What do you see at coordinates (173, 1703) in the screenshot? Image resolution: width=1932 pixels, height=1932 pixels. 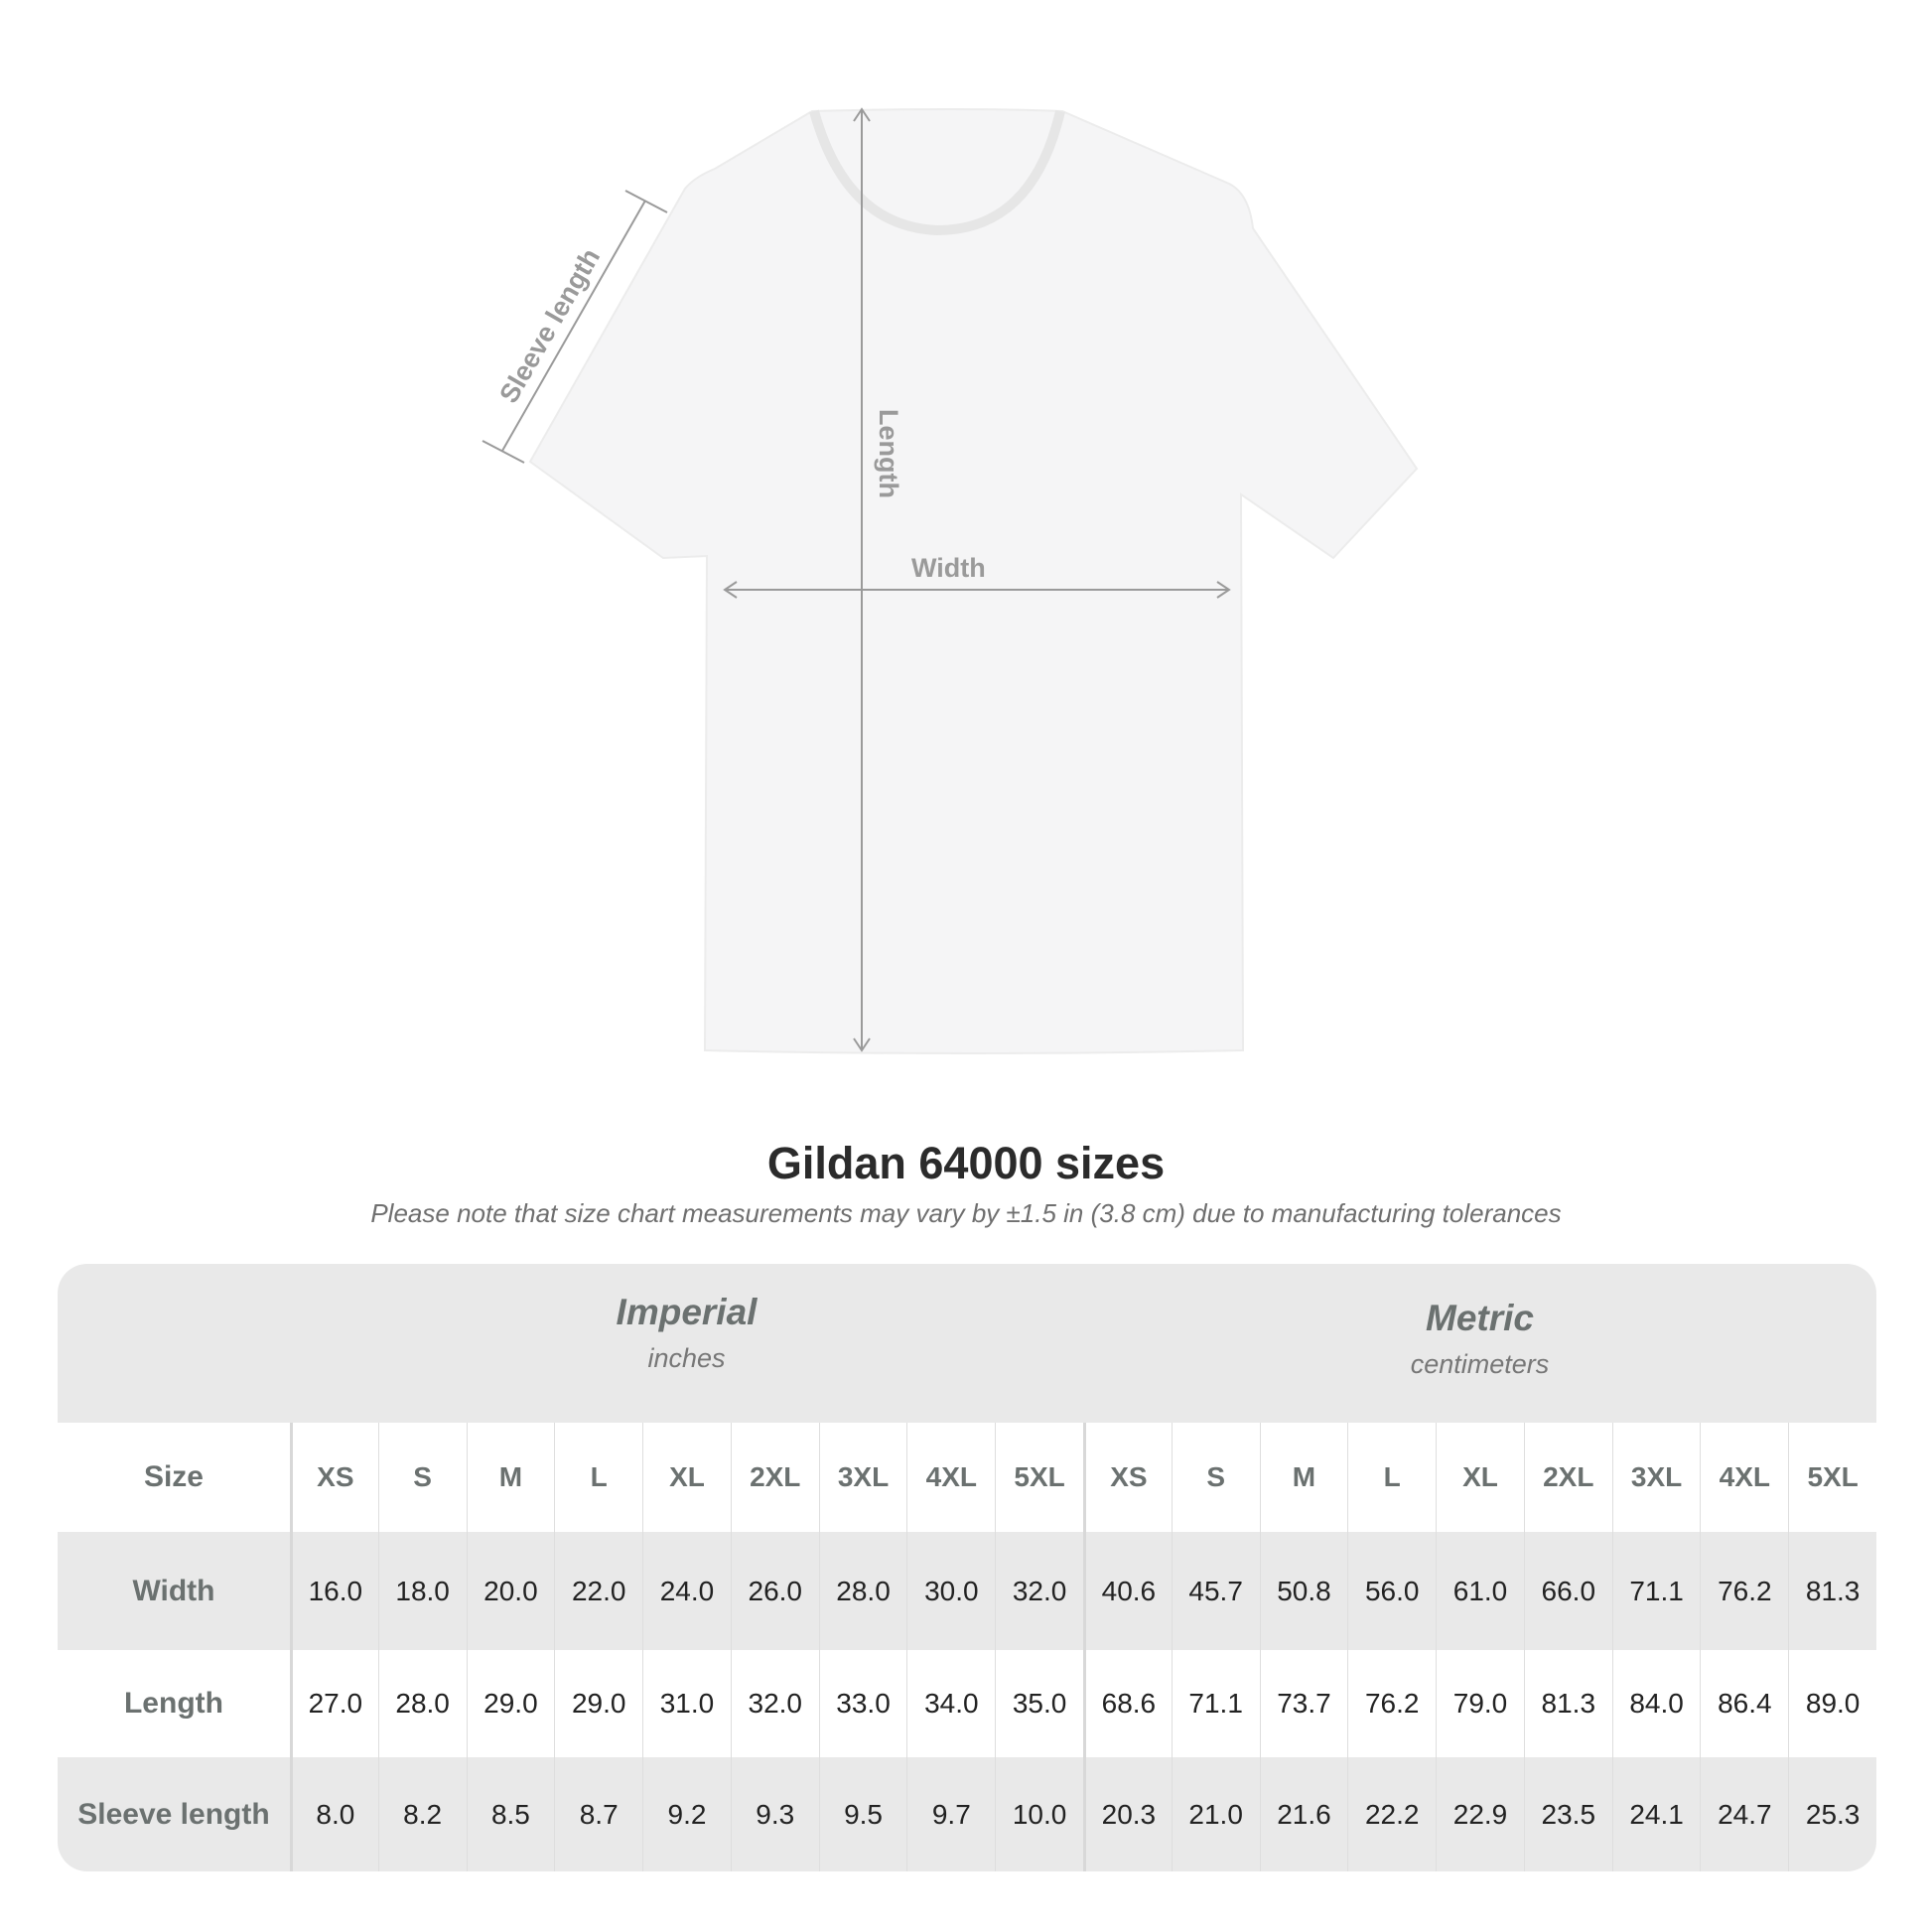 I see `row-label: Length` at bounding box center [173, 1703].